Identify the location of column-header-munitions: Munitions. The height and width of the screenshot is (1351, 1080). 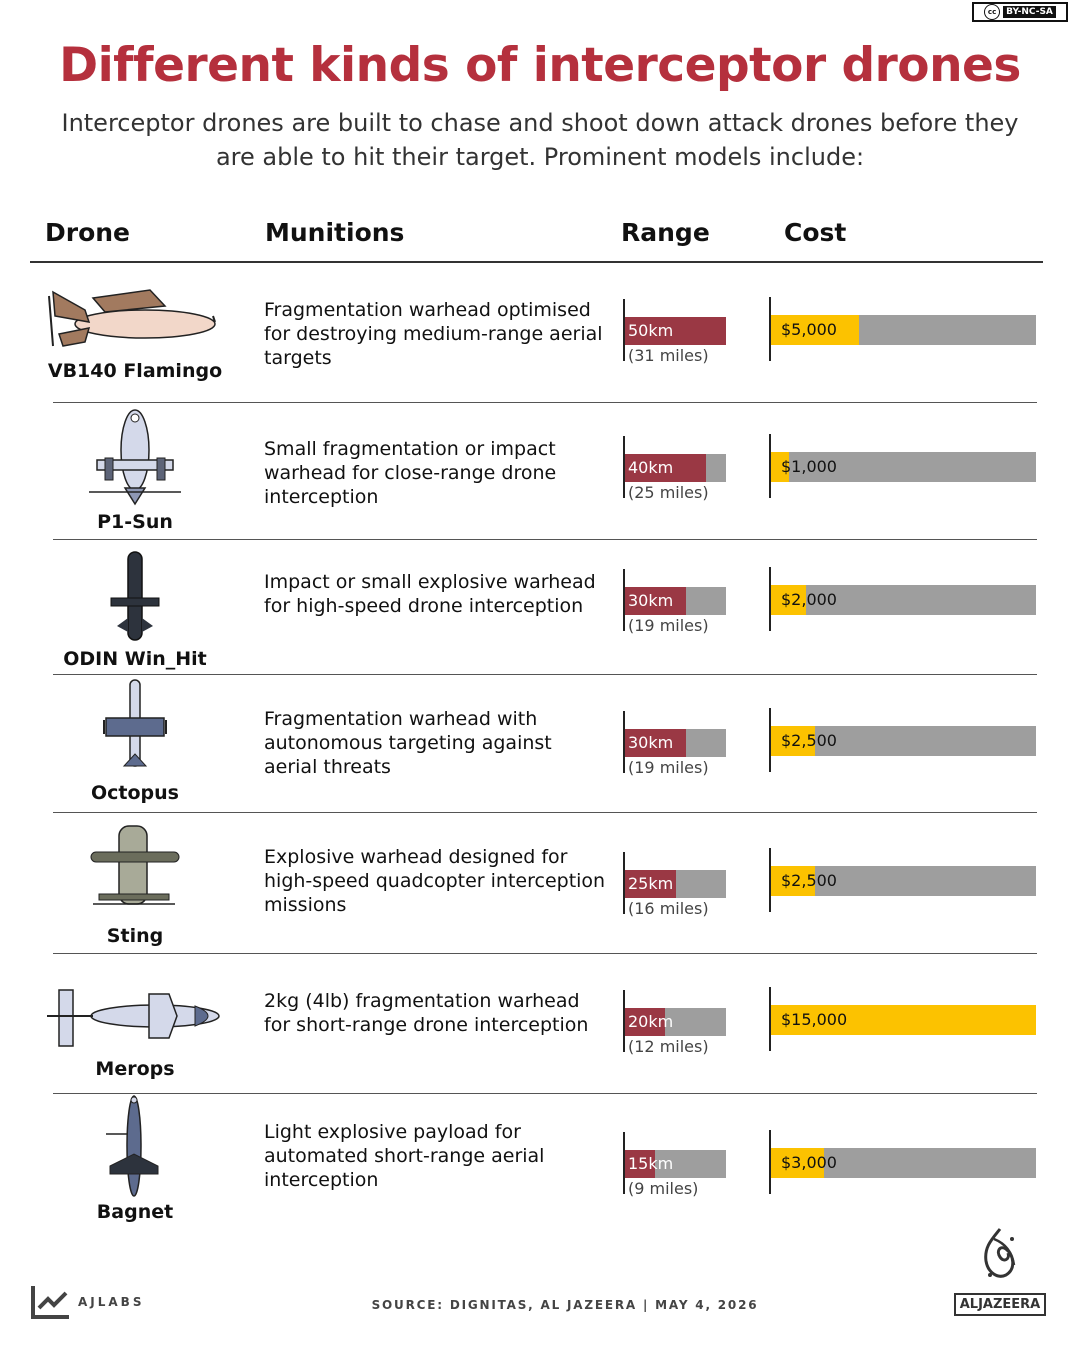
(335, 232).